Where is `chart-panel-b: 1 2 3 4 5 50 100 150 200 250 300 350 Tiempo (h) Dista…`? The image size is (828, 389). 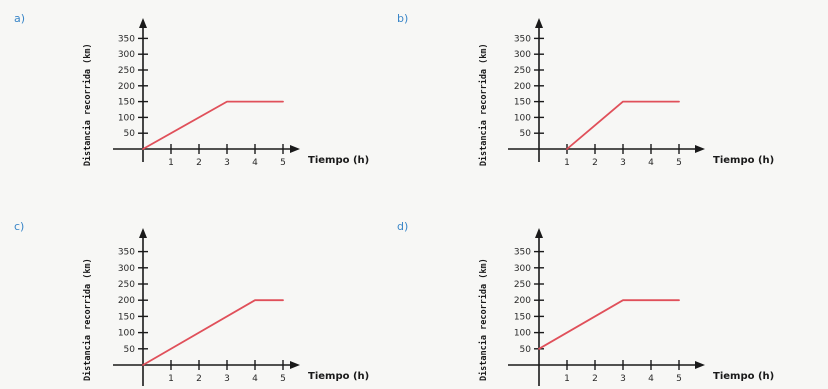 chart-panel-b: 1 2 3 4 5 50 100 150 200 250 300 350 Tiempo (h) Dista… is located at coordinates (626, 93).